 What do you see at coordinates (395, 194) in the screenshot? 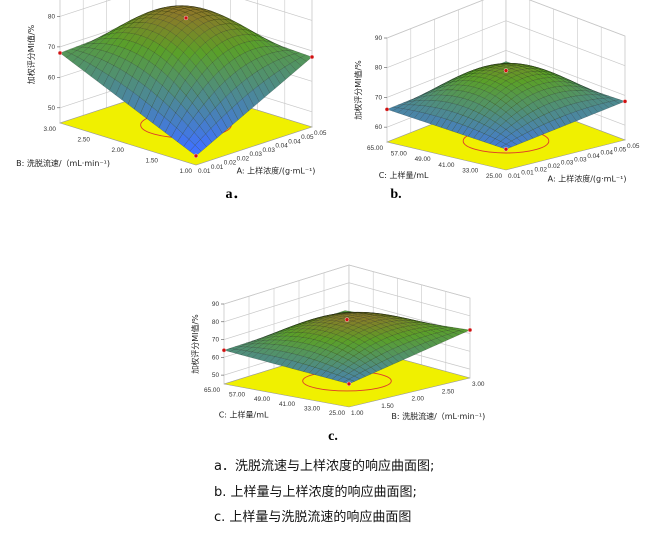
I see `panel-label: b.` at bounding box center [395, 194].